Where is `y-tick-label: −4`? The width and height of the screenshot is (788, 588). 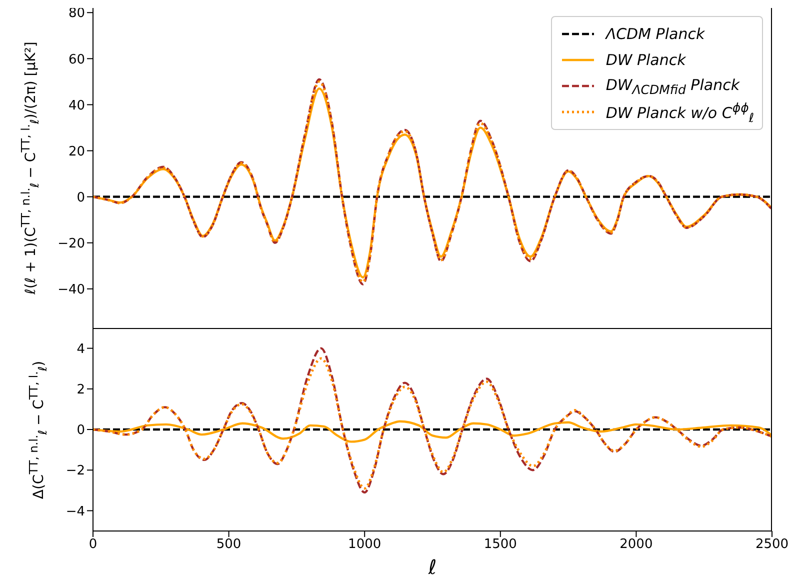 y-tick-label: −4 is located at coordinates (75, 512).